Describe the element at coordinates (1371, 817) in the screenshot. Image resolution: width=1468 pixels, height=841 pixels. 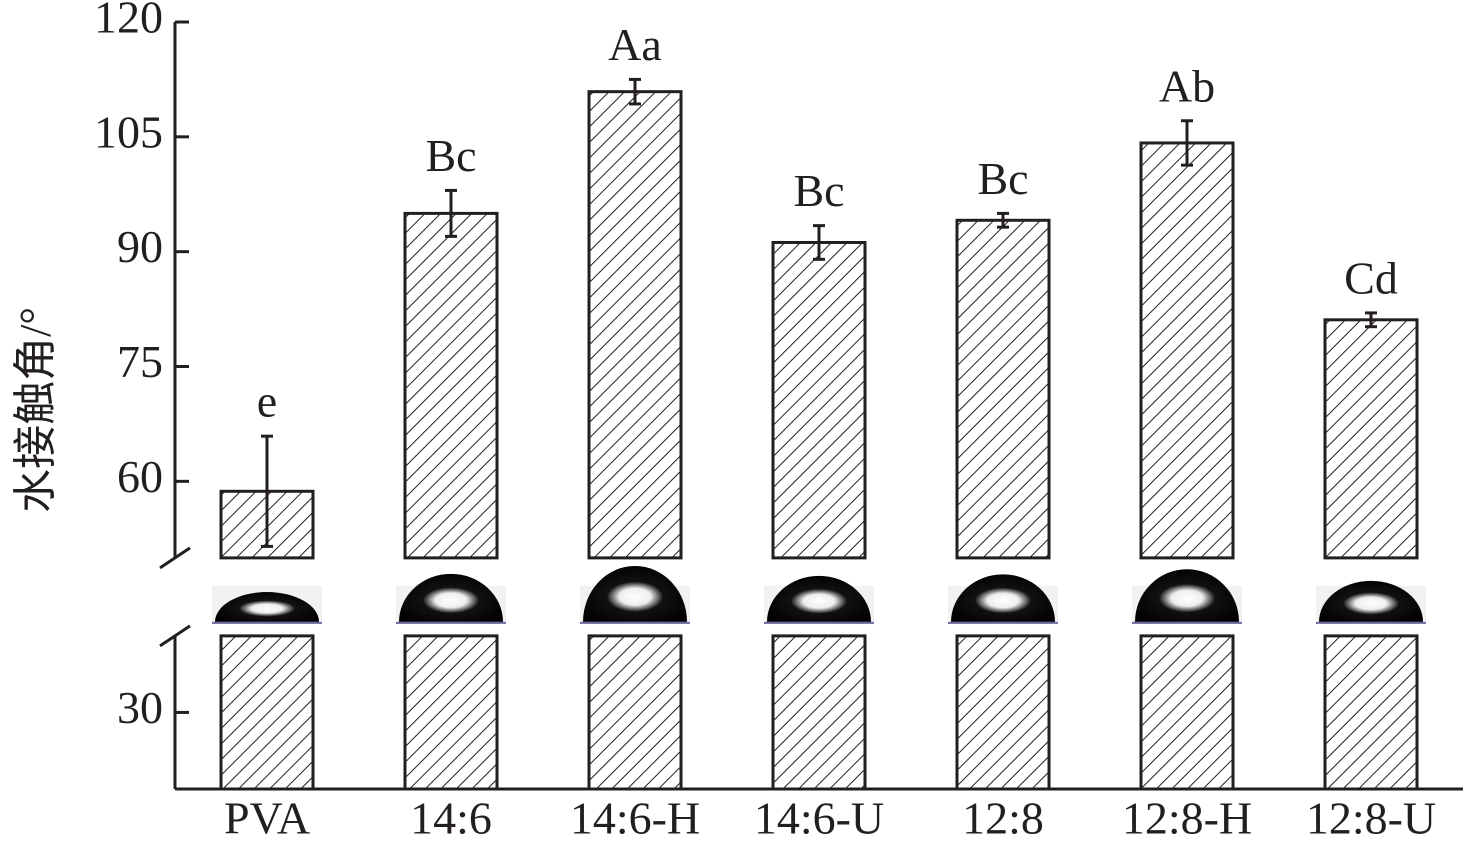
I see `x-tick-label: 12:8-U` at that location.